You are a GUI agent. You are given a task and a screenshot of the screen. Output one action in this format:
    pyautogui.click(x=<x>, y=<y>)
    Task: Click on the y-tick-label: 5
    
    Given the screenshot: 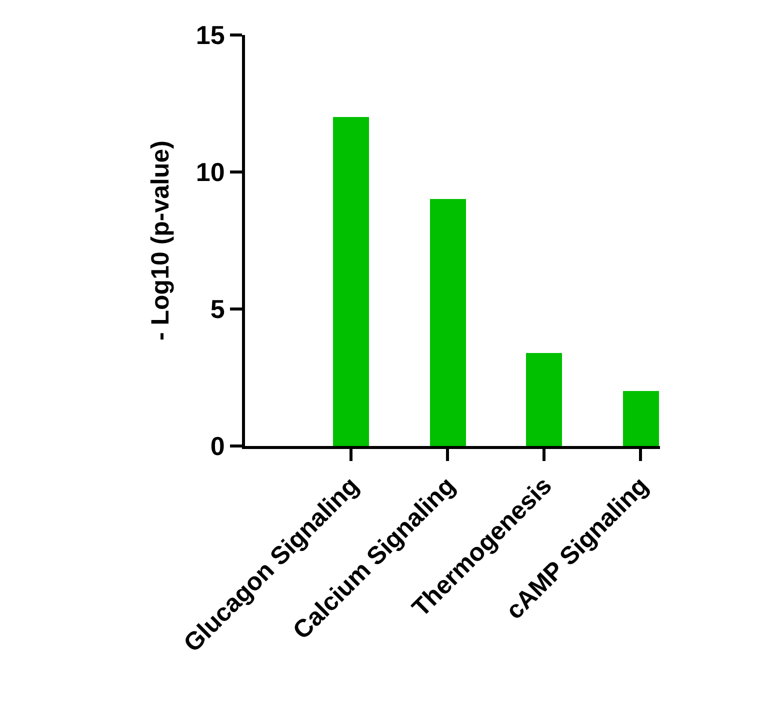 What is the action you would take?
    pyautogui.click(x=217, y=309)
    